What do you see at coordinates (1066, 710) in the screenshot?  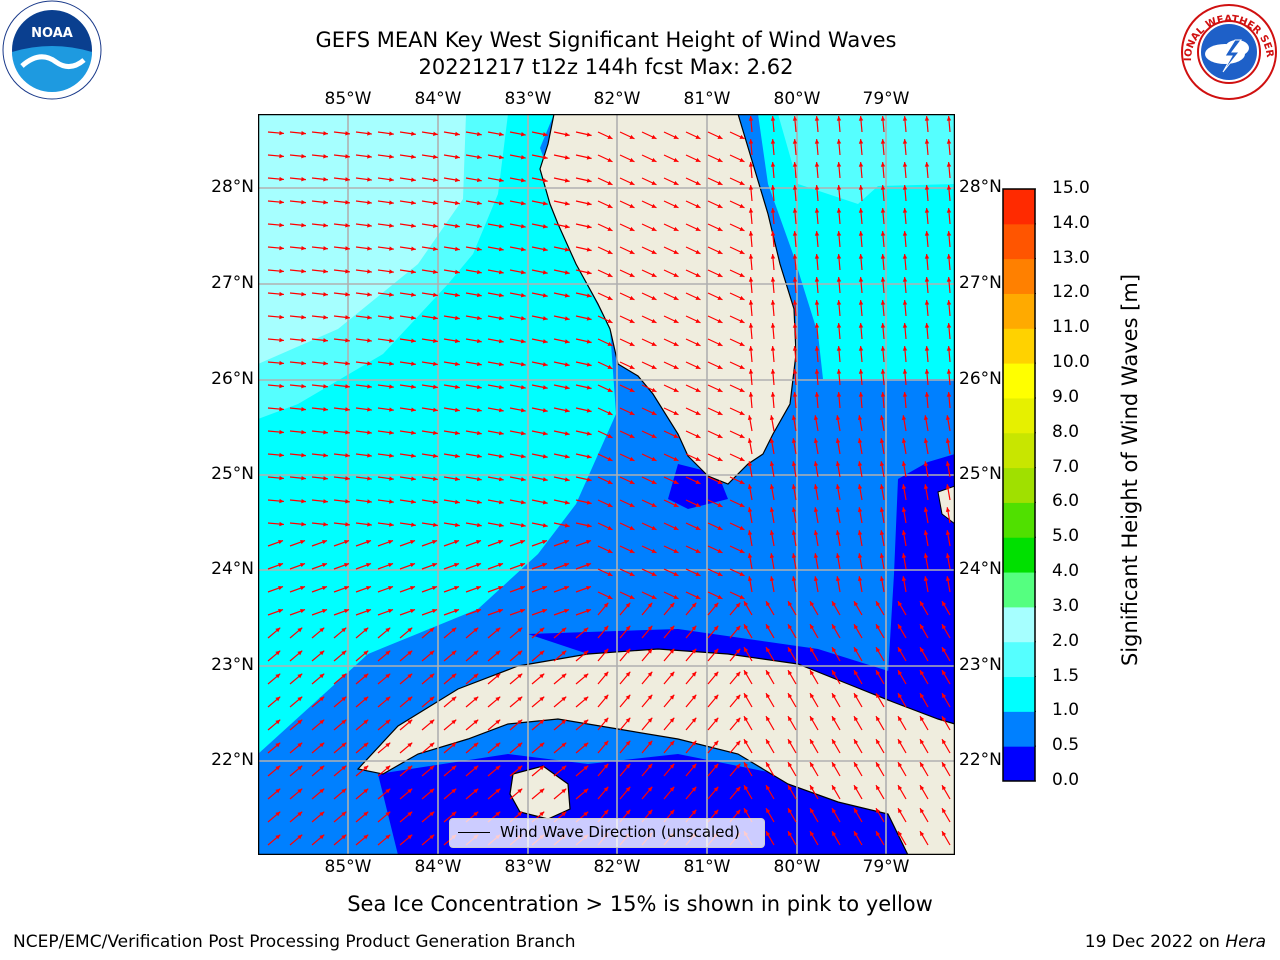 I see `colorbar-tick-label: 1.0` at bounding box center [1066, 710].